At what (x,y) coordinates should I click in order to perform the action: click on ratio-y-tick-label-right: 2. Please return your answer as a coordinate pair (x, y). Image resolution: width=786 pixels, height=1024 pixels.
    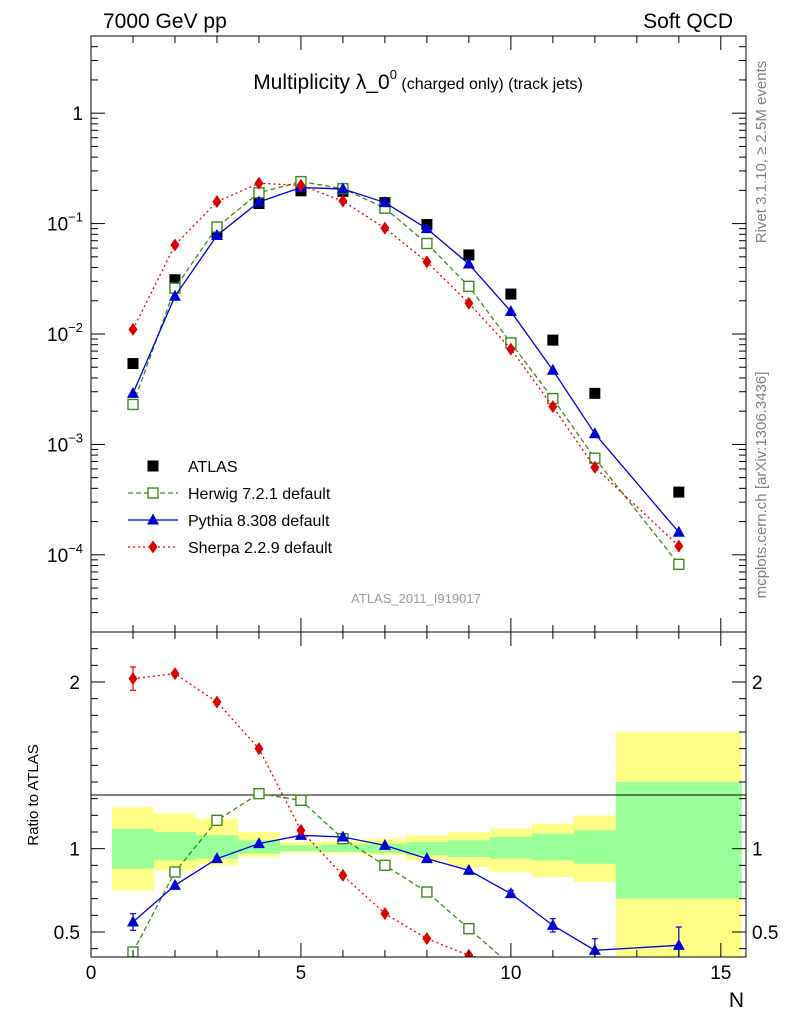
    Looking at the image, I should click on (757, 683).